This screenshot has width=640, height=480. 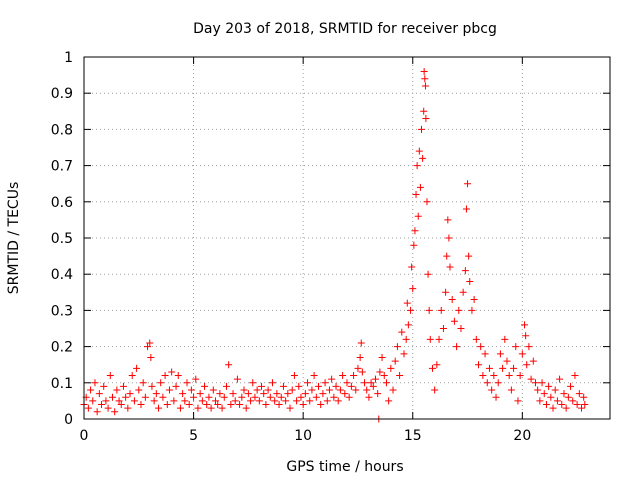 What do you see at coordinates (62, 275) in the screenshot?
I see `y-tick-label: 0.4` at bounding box center [62, 275].